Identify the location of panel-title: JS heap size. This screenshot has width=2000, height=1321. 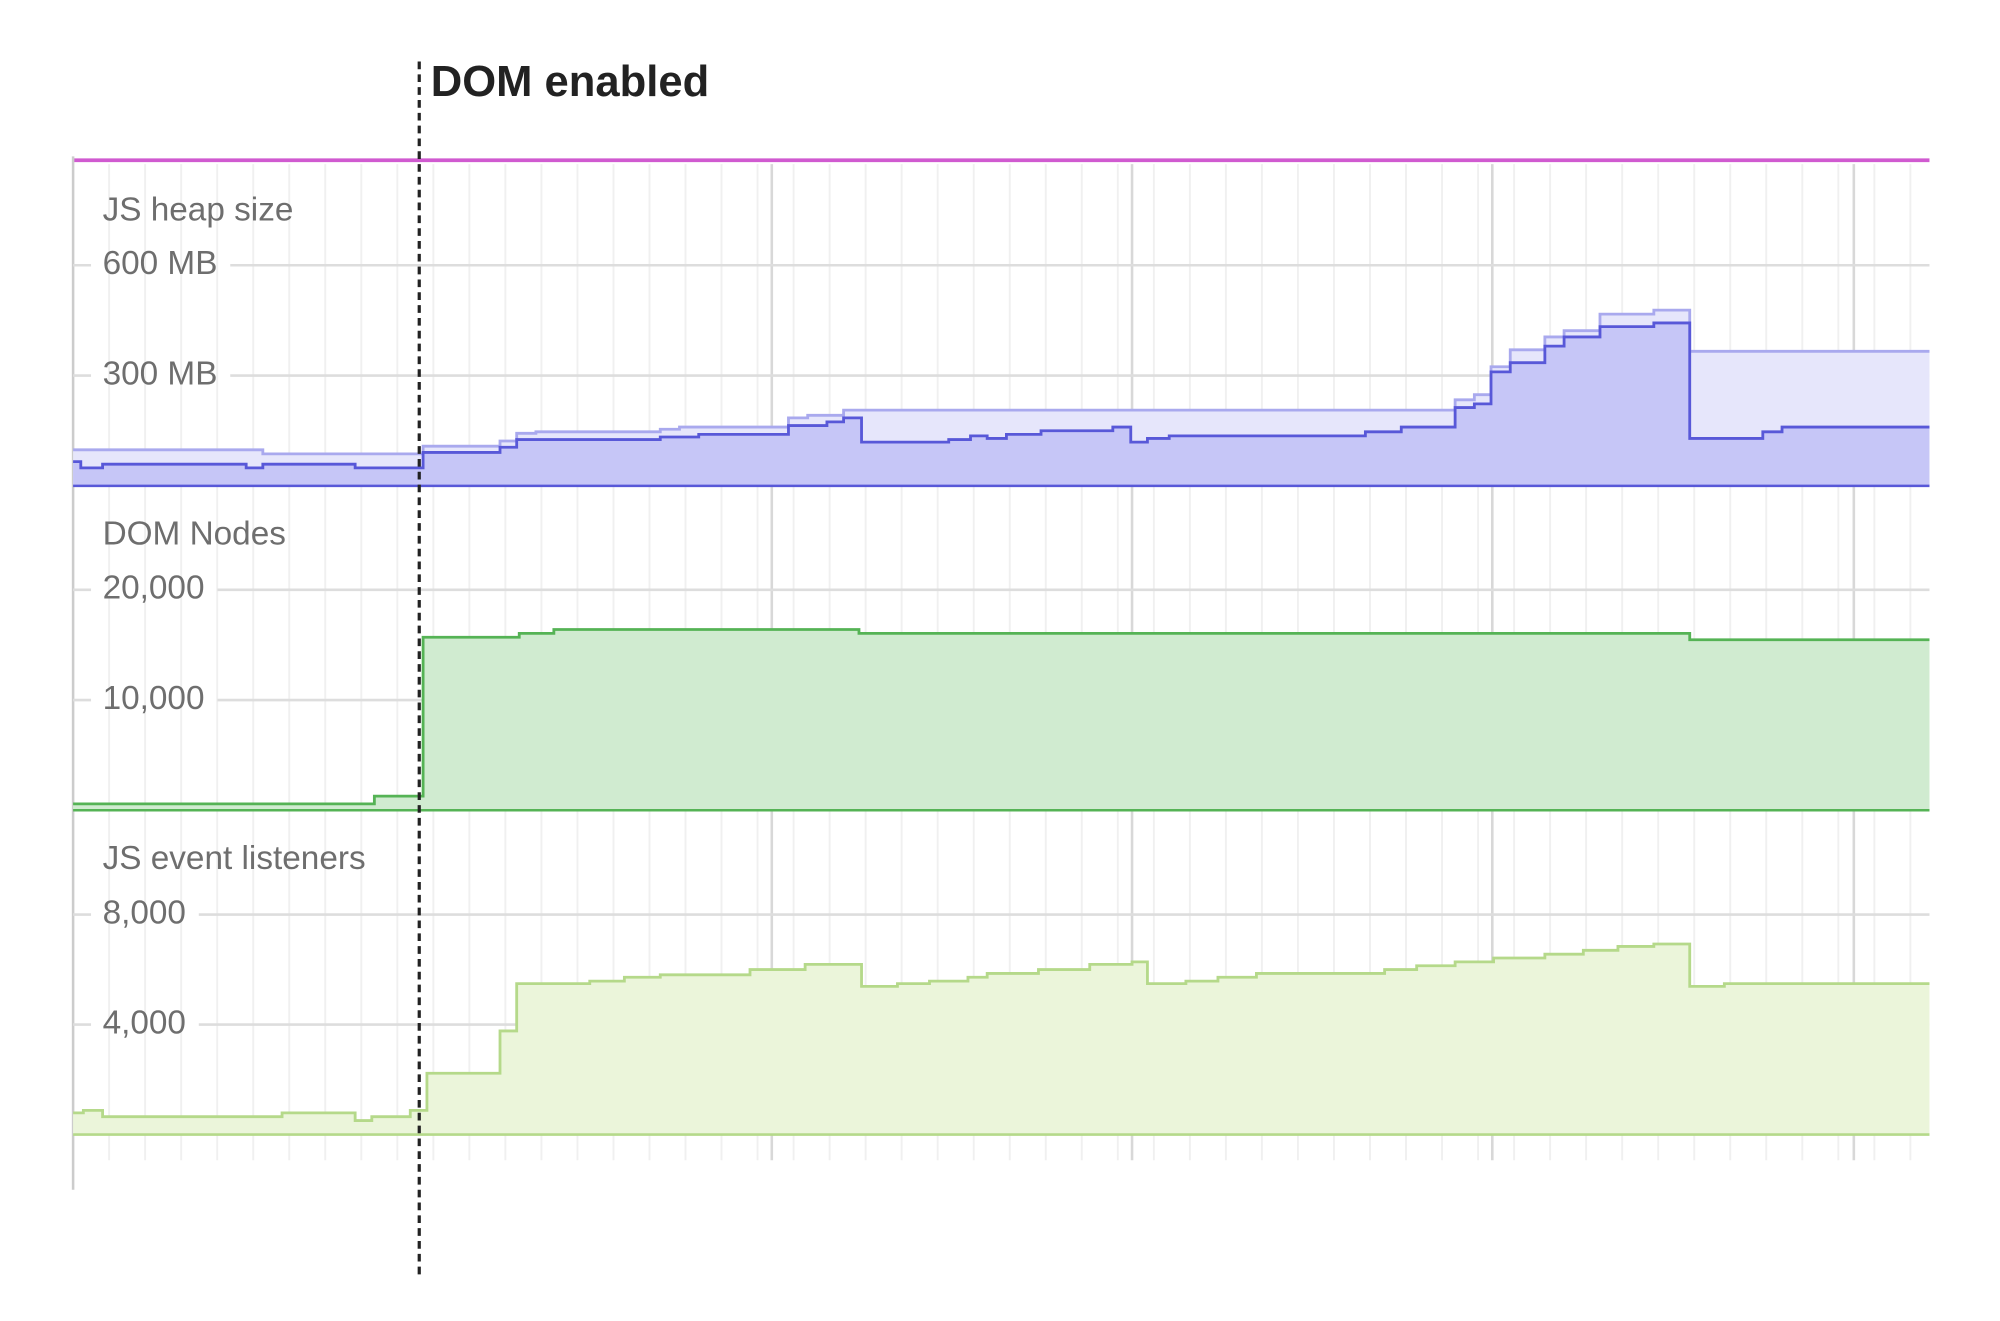
(198, 209).